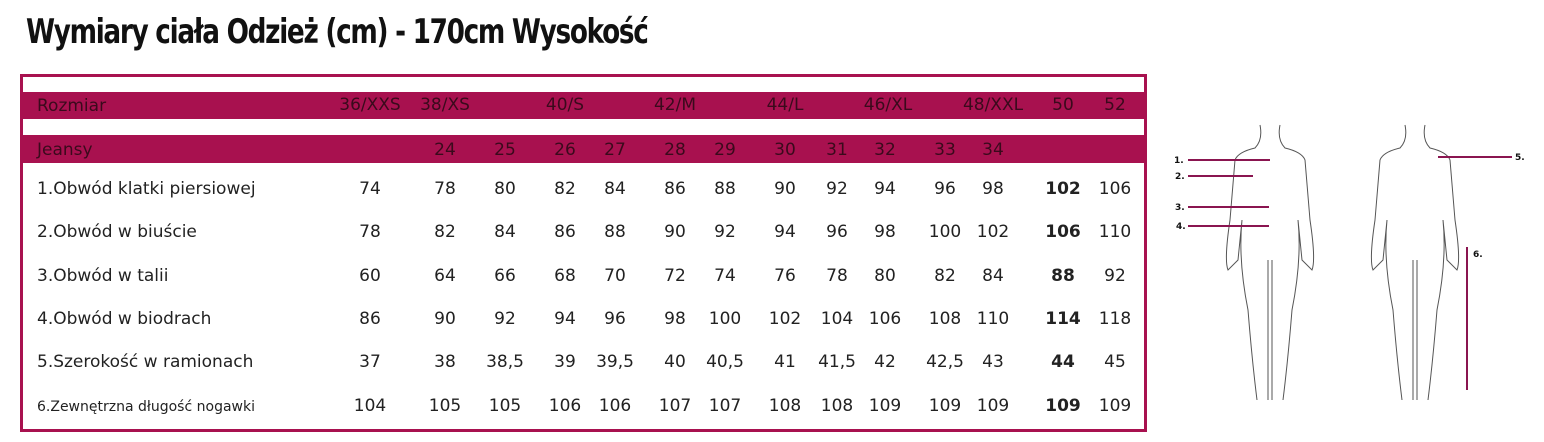 This screenshot has height=442, width=1544. What do you see at coordinates (785, 105) in the screenshot?
I see `size-header: 44/L` at bounding box center [785, 105].